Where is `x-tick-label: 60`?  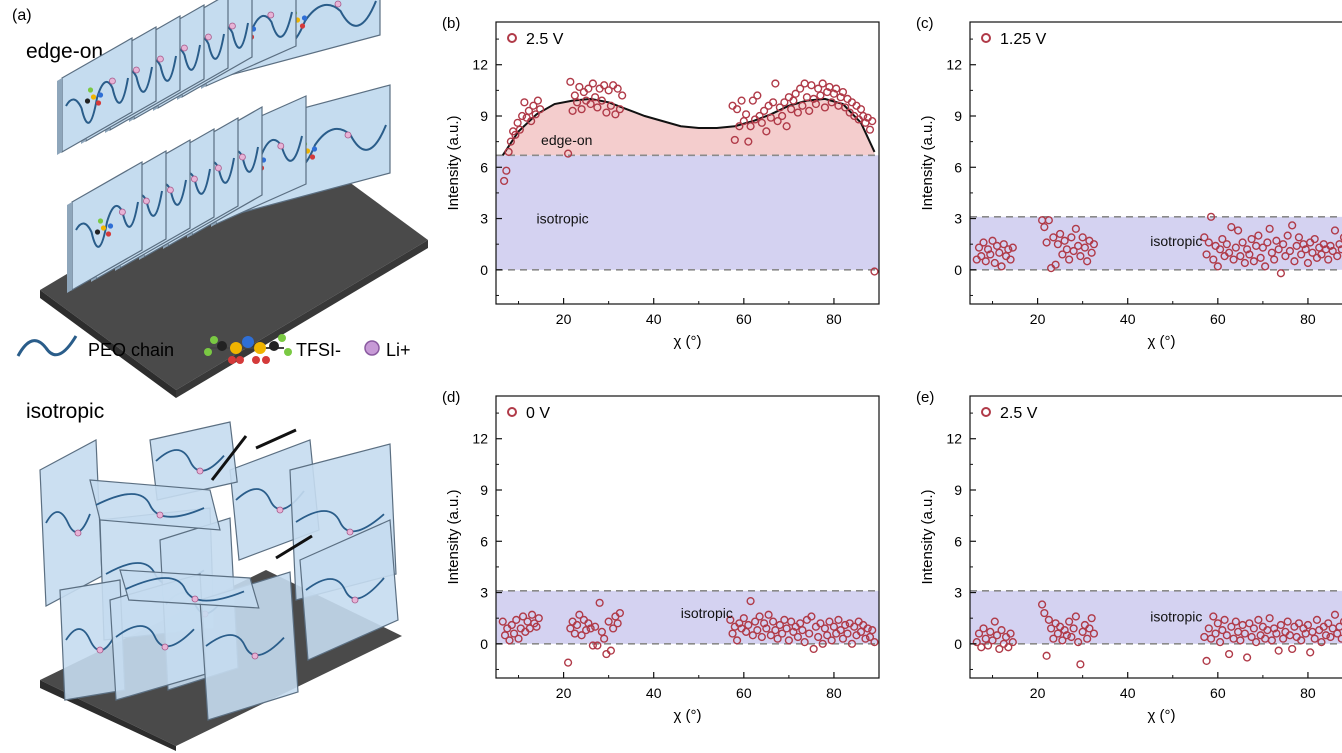
x-tick-label: 60 is located at coordinates (744, 693).